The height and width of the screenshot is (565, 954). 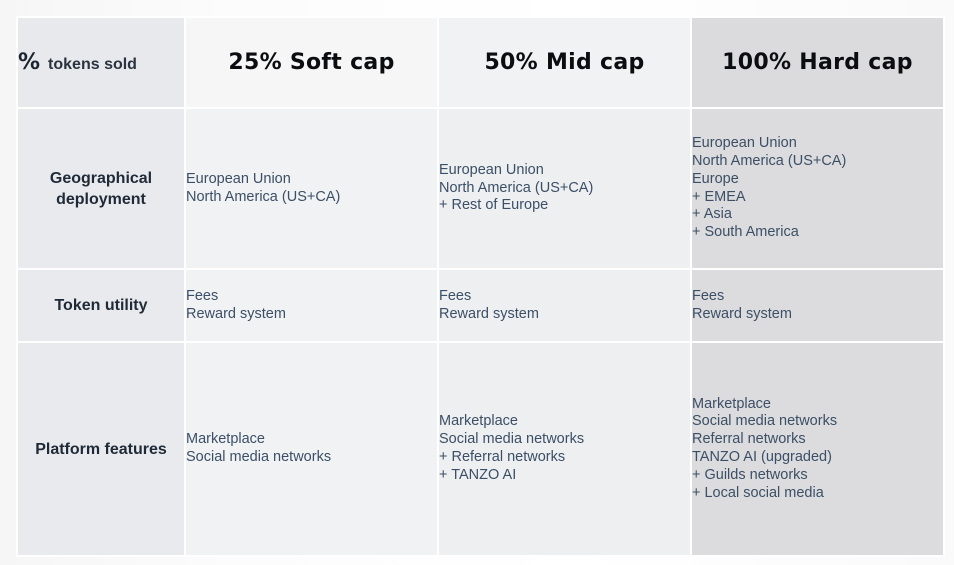 What do you see at coordinates (494, 205) in the screenshot?
I see `cell-line: + Rest of Europe` at bounding box center [494, 205].